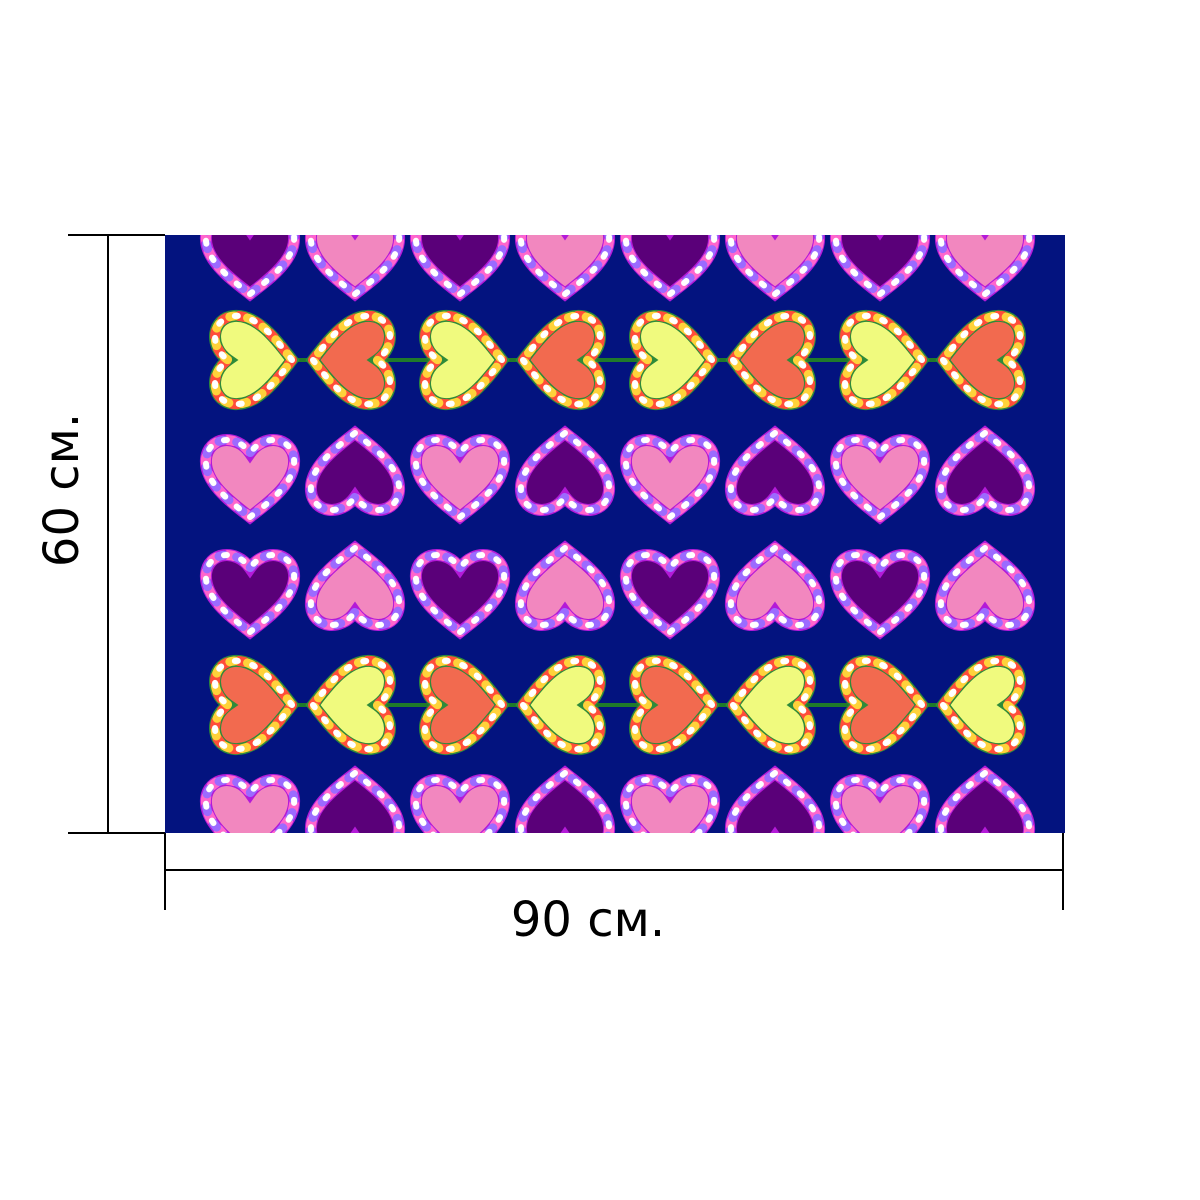 This screenshot has height=1200, width=1200. What do you see at coordinates (588, 920) in the screenshot?
I see `width-label: 90 см.` at bounding box center [588, 920].